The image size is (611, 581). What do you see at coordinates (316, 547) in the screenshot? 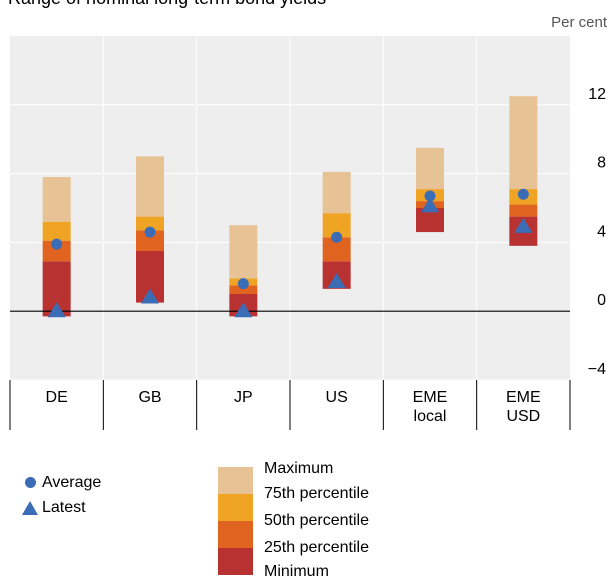
I see `legend-label-p25: 25th percentile` at bounding box center [316, 547].